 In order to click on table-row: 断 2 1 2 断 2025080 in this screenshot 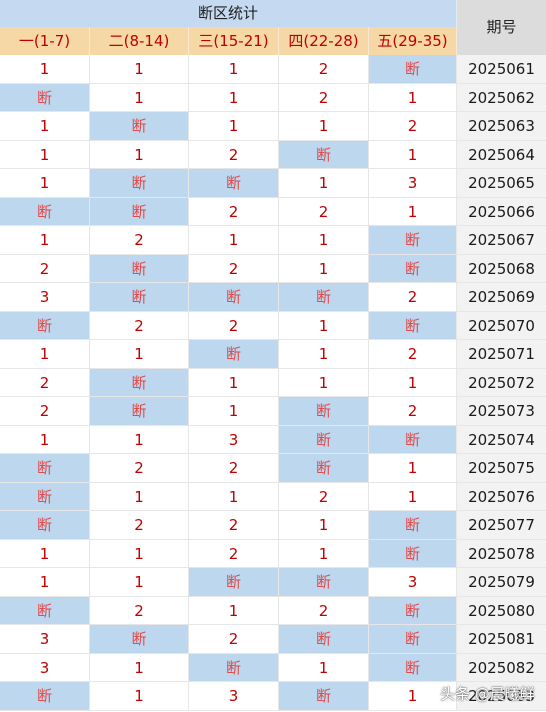, I will do `click(273, 610)`.